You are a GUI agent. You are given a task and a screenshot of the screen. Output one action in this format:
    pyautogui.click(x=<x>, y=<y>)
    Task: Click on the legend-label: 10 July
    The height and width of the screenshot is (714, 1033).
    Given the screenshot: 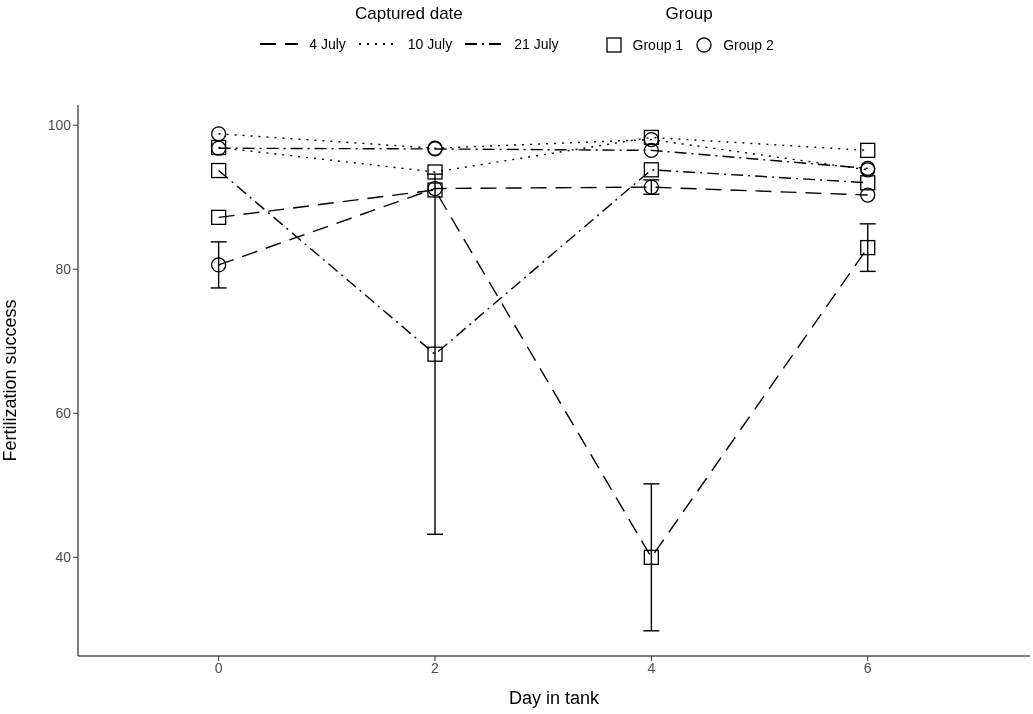 What is the action you would take?
    pyautogui.click(x=430, y=44)
    